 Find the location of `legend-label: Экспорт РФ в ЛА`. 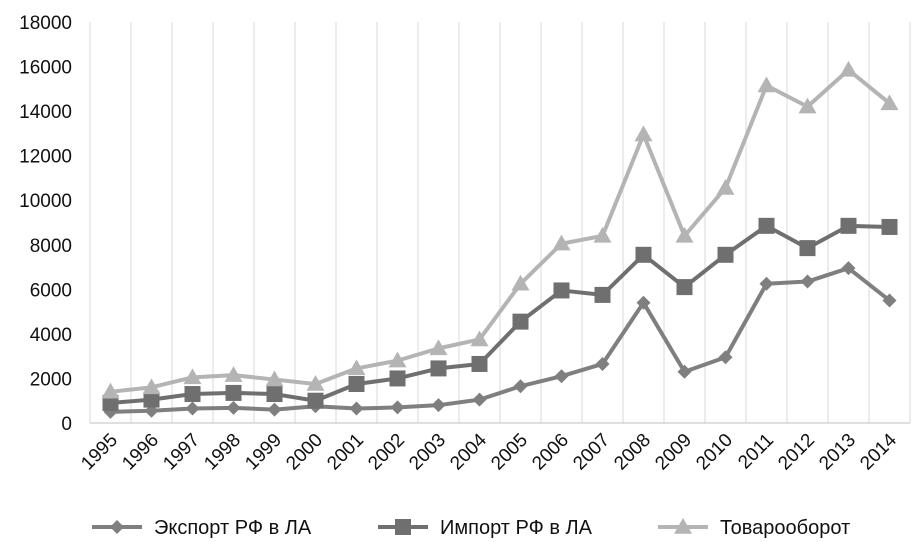

legend-label: Экспорт РФ в ЛА is located at coordinates (233, 528).